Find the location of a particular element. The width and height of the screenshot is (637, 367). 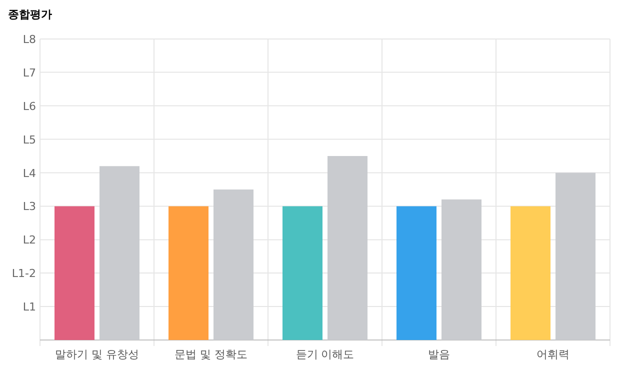

ref-line-label: L1-2 is located at coordinates (24, 273).